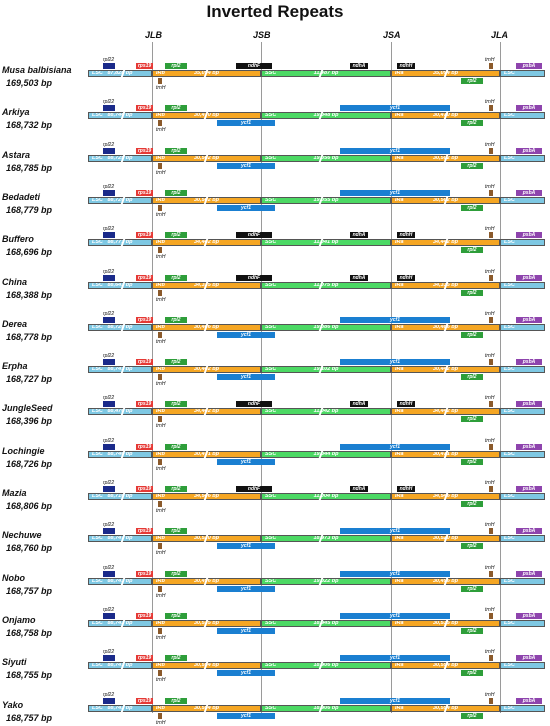 Image resolution: width=550 pixels, height=726 pixels. What do you see at coordinates (120, 327) in the screenshot?
I see `lsc-segment: LSC 88,720 bp` at bounding box center [120, 327].